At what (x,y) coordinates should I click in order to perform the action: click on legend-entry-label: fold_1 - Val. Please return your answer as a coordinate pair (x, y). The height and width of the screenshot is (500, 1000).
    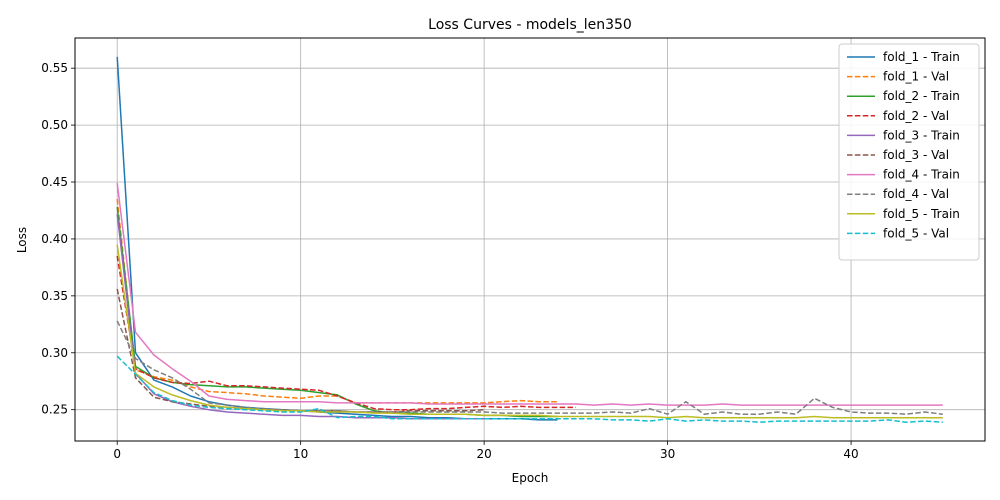
    Looking at the image, I should click on (916, 77).